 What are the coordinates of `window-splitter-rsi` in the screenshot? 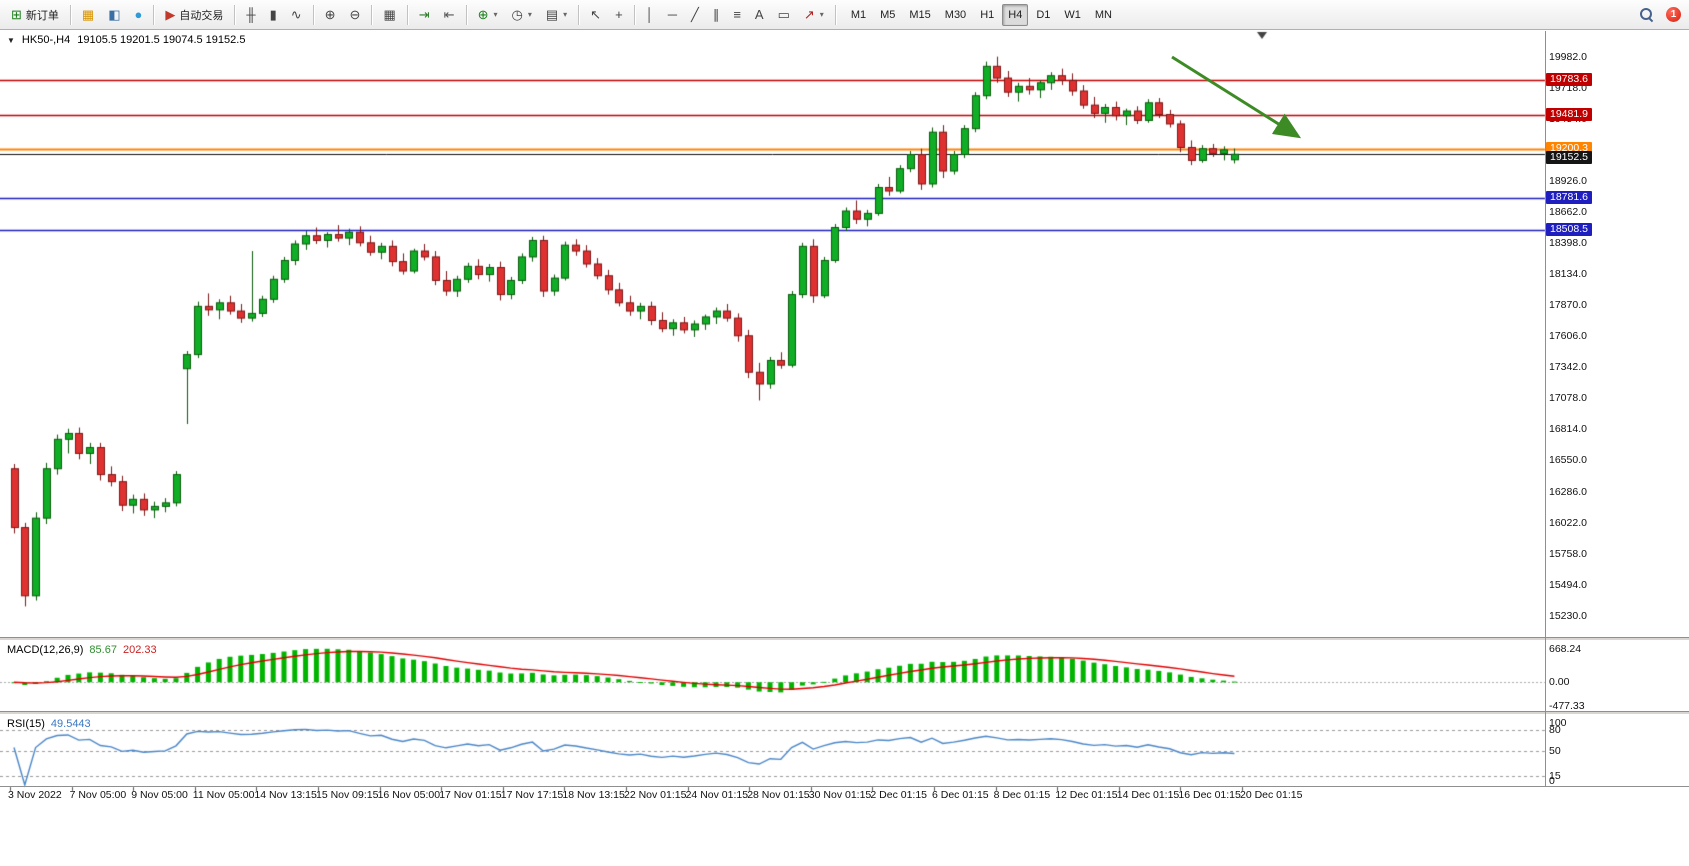 It's located at (844, 713).